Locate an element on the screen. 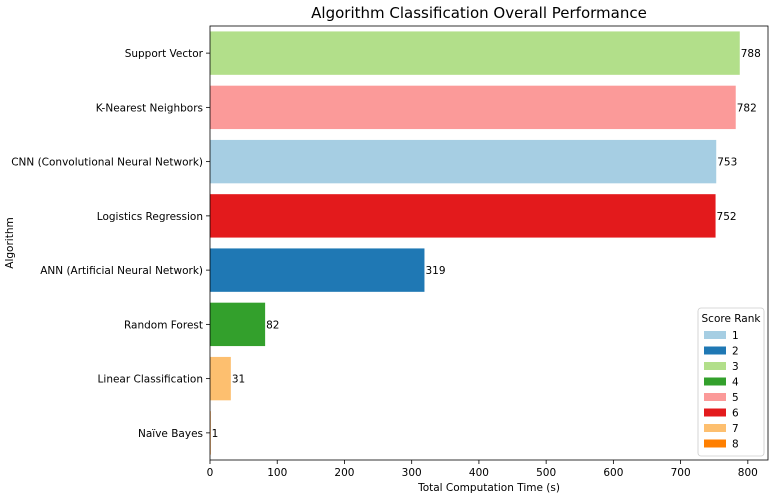 Image resolution: width=775 pixels, height=497 pixels. legend-label-4: 5 is located at coordinates (735, 398).